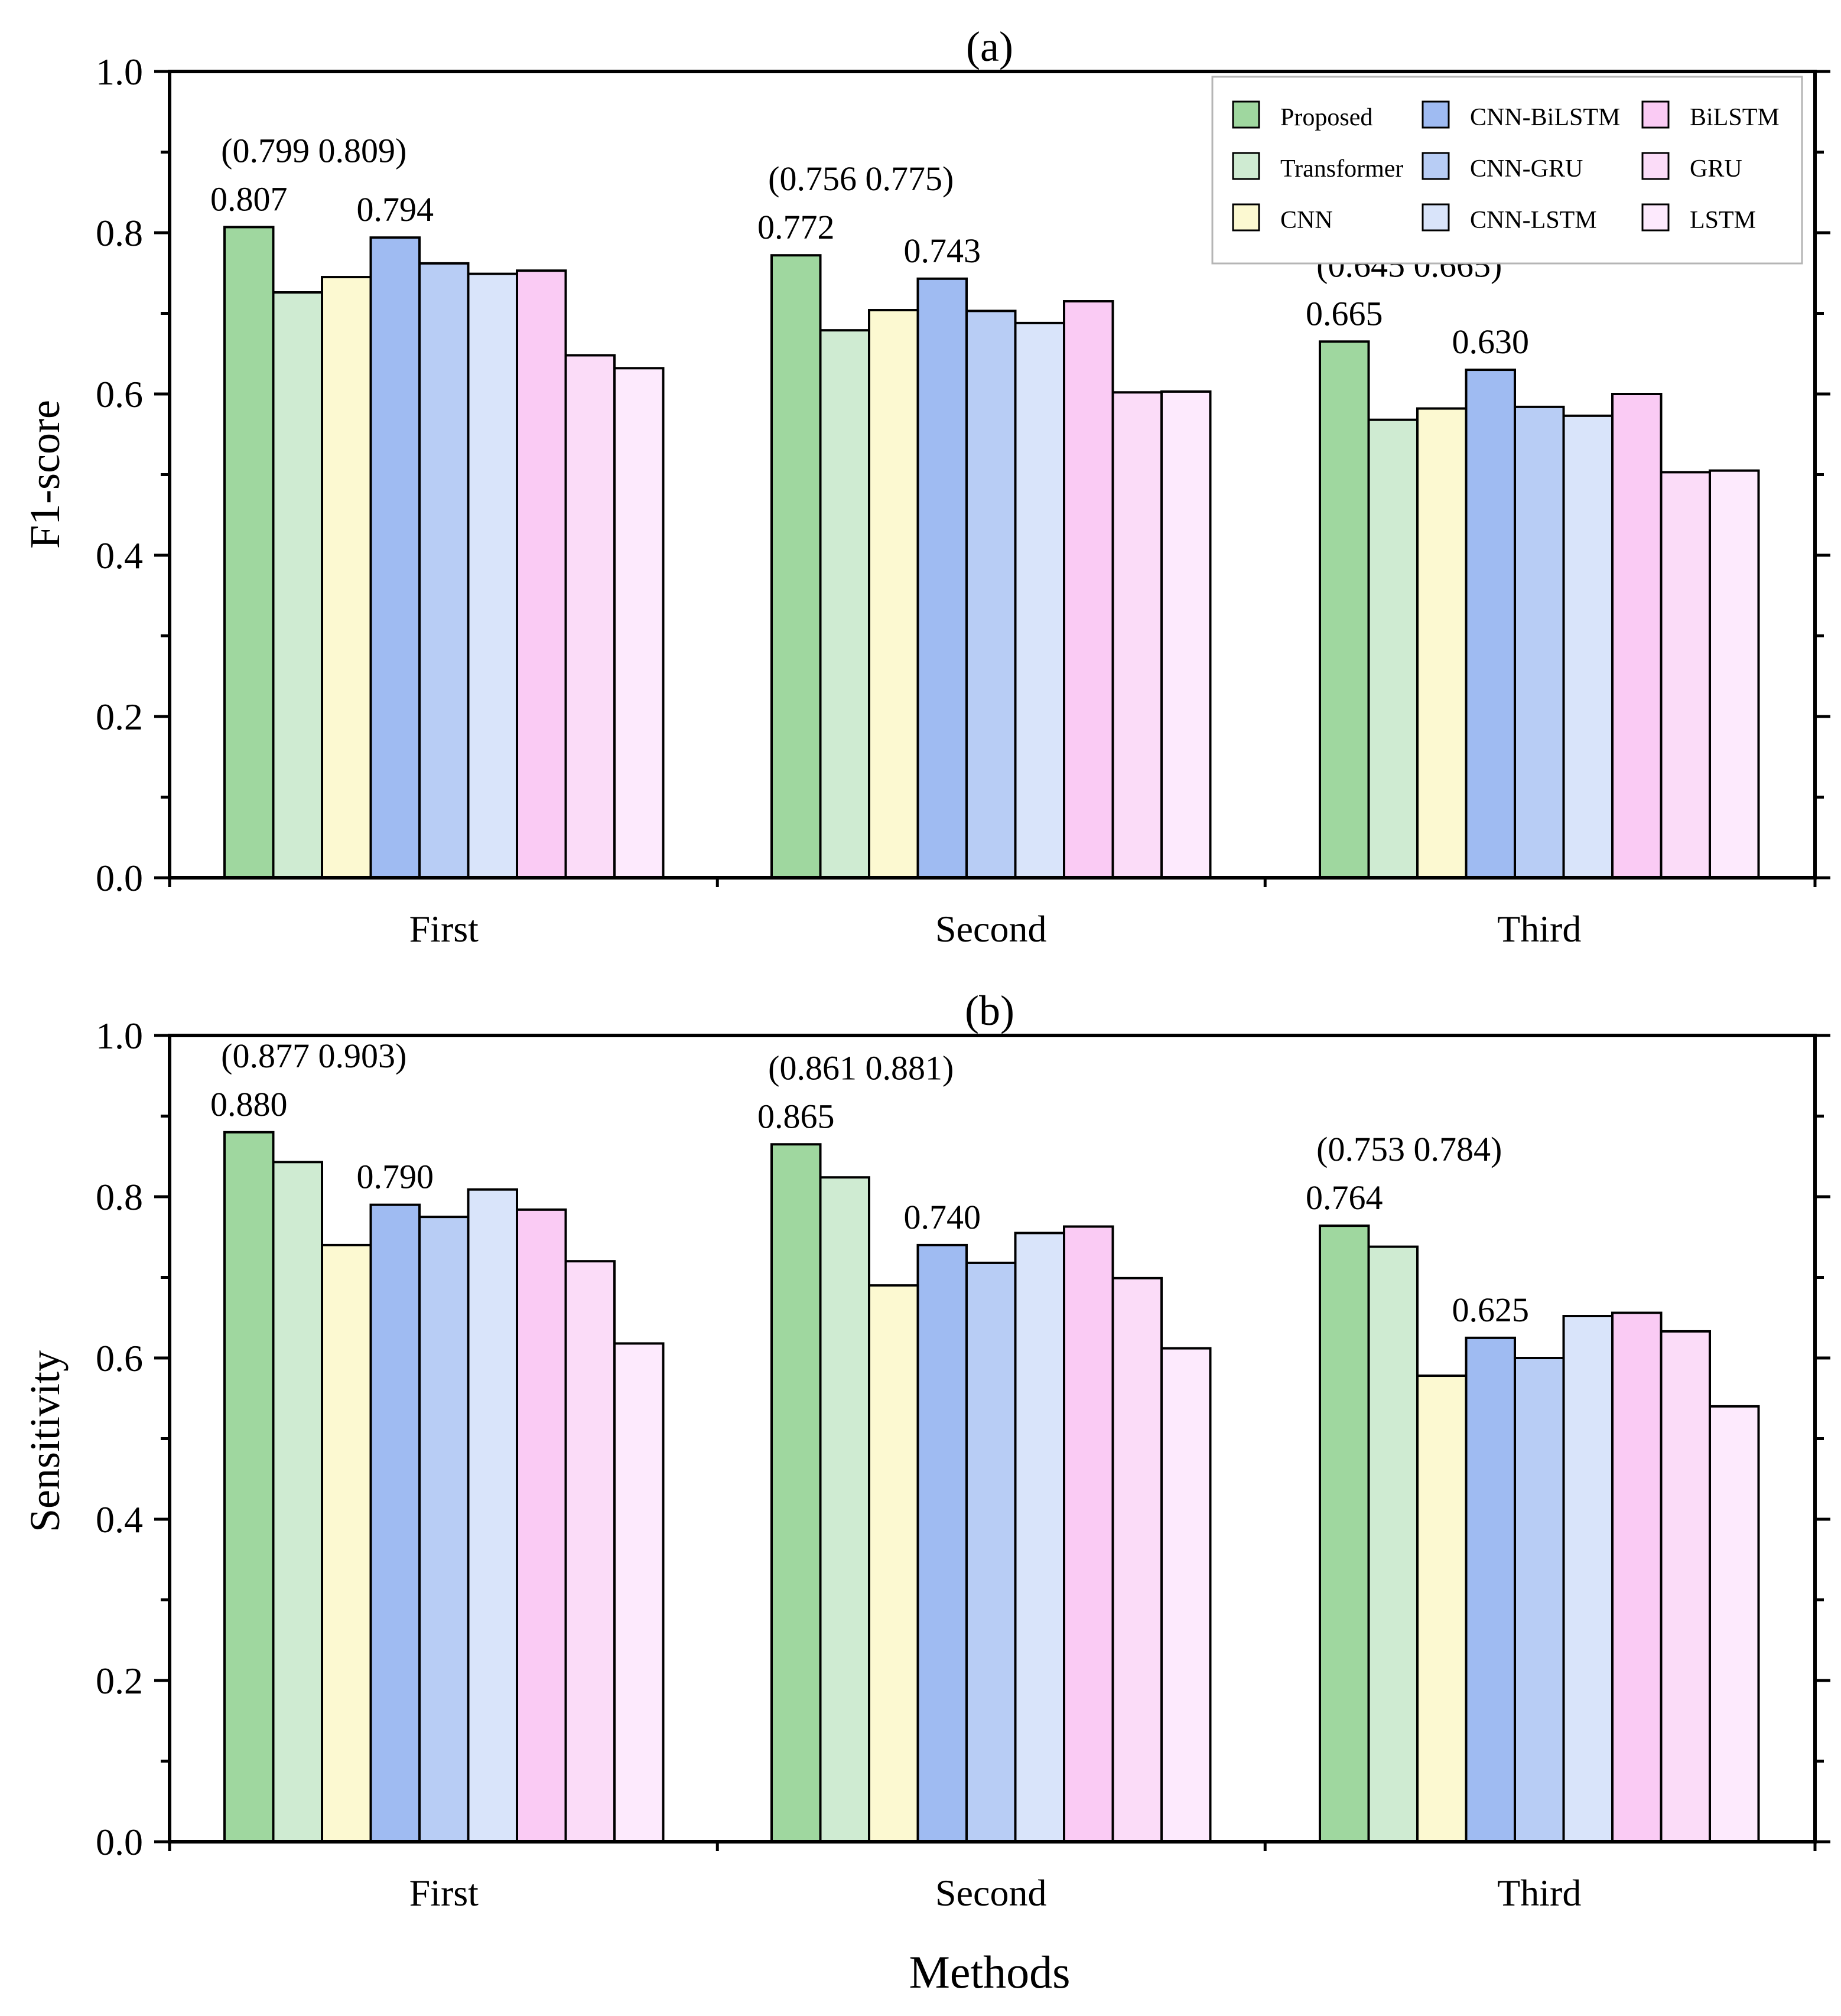 Image resolution: width=1841 pixels, height=2016 pixels. Describe the element at coordinates (1734, 674) in the screenshot. I see `bar-a-third-lstm` at that location.